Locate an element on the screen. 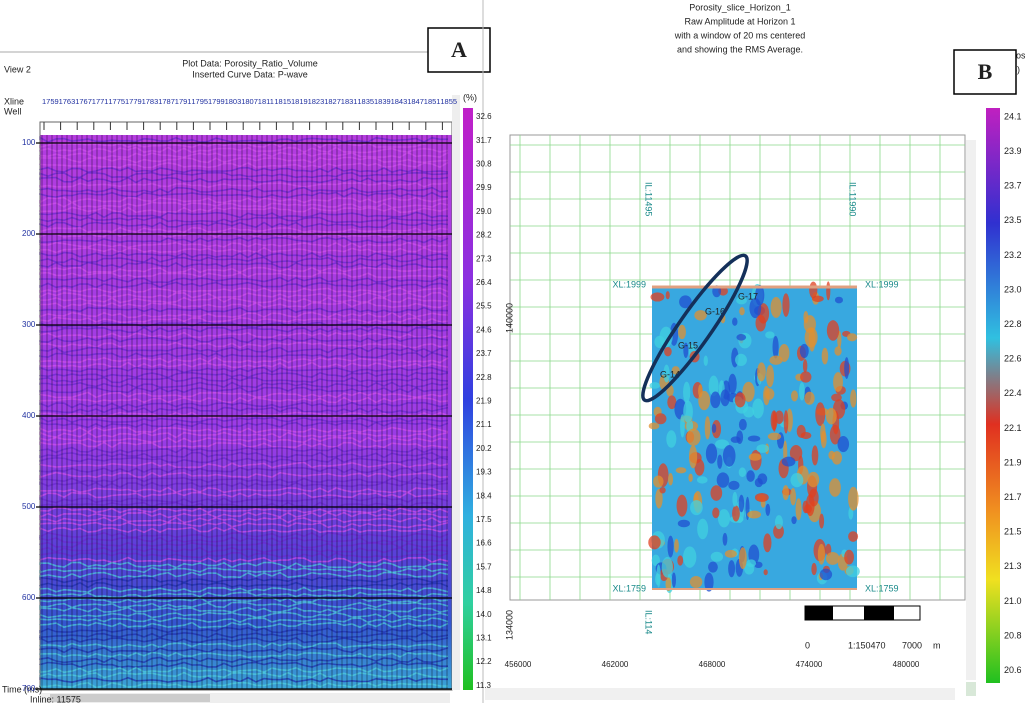 This screenshot has width=1025, height=708. scroll-thumb is located at coordinates (130, 698).